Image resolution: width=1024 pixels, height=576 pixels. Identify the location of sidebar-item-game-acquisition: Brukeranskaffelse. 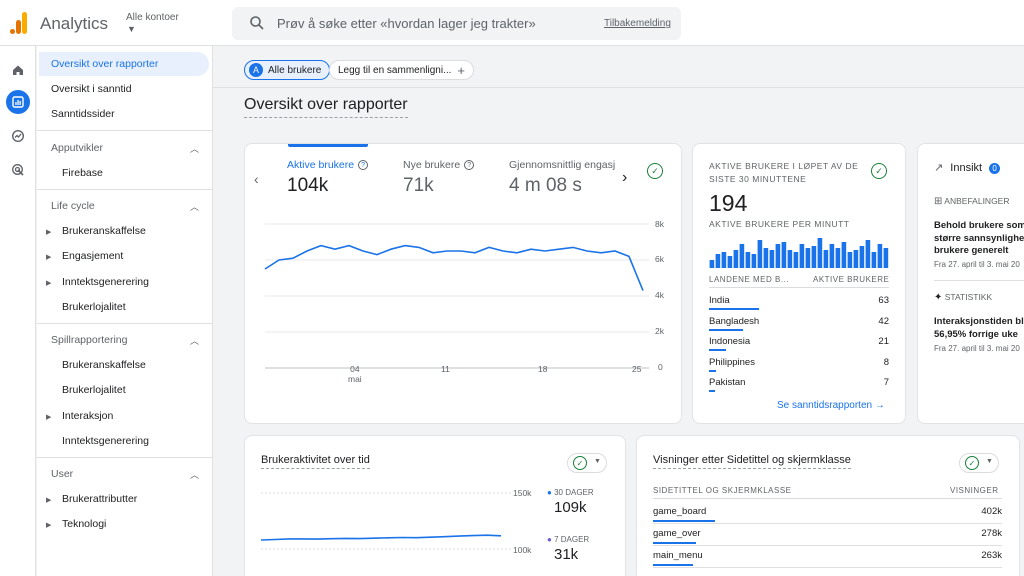
(104, 365).